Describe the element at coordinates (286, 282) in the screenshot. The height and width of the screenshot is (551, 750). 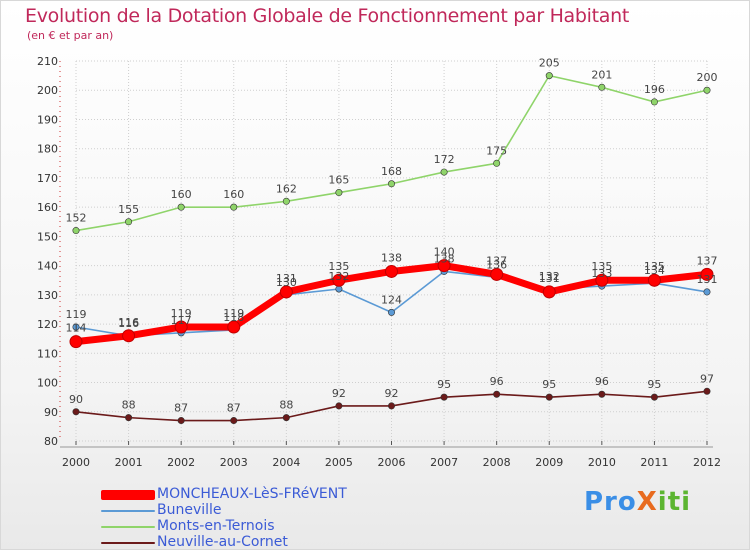
I see `data-label-buneville: 130` at that location.